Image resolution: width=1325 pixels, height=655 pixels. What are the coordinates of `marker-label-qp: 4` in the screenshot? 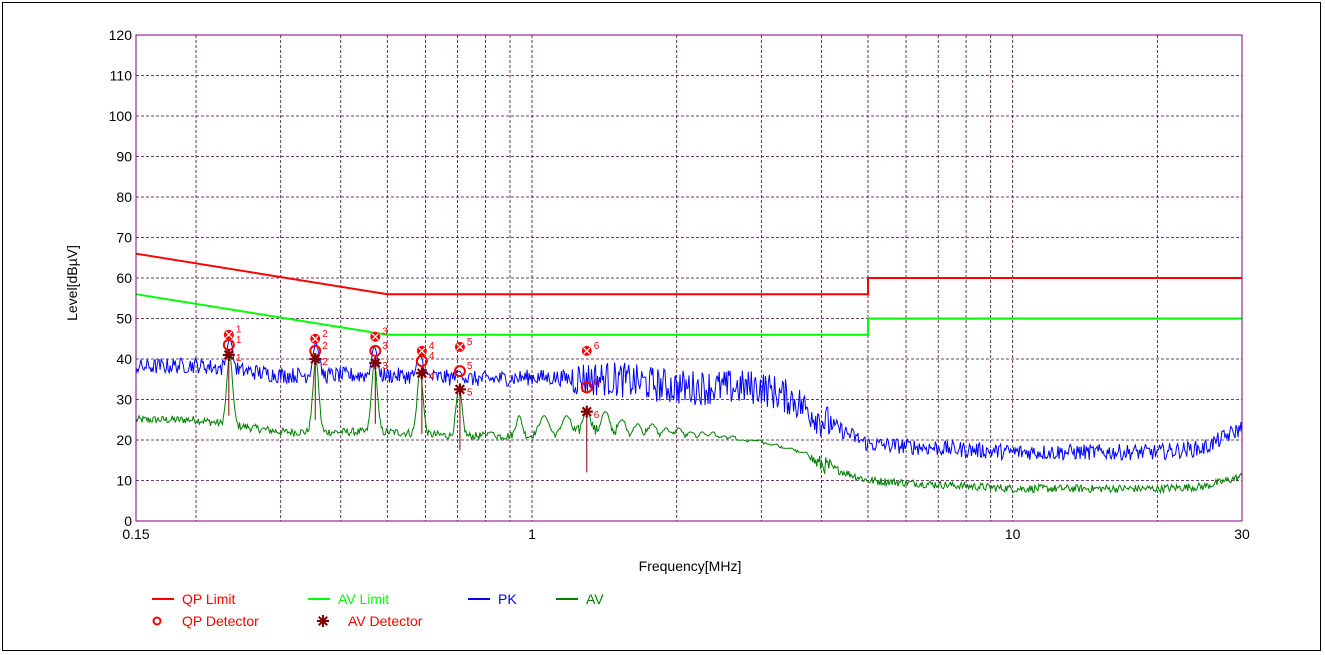 It's located at (432, 356).